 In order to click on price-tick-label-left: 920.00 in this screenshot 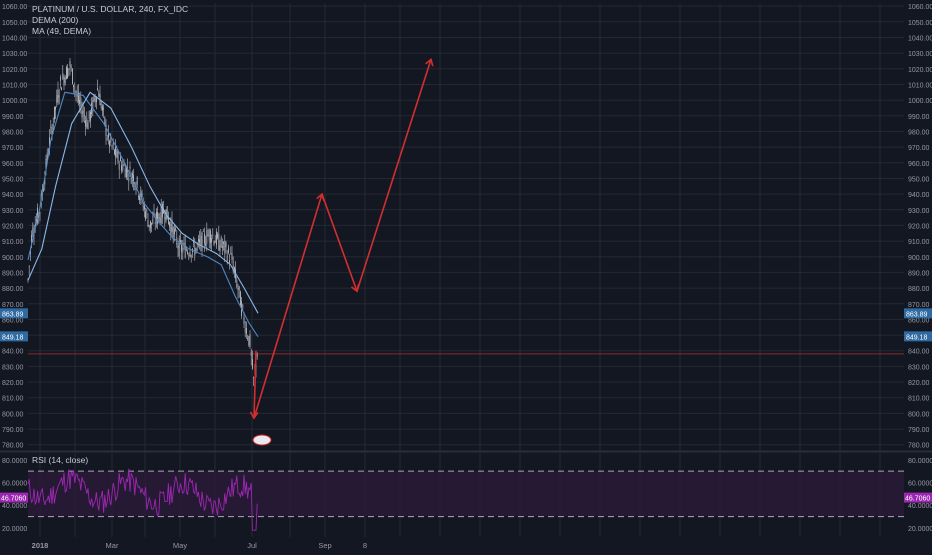, I will do `click(13, 226)`.